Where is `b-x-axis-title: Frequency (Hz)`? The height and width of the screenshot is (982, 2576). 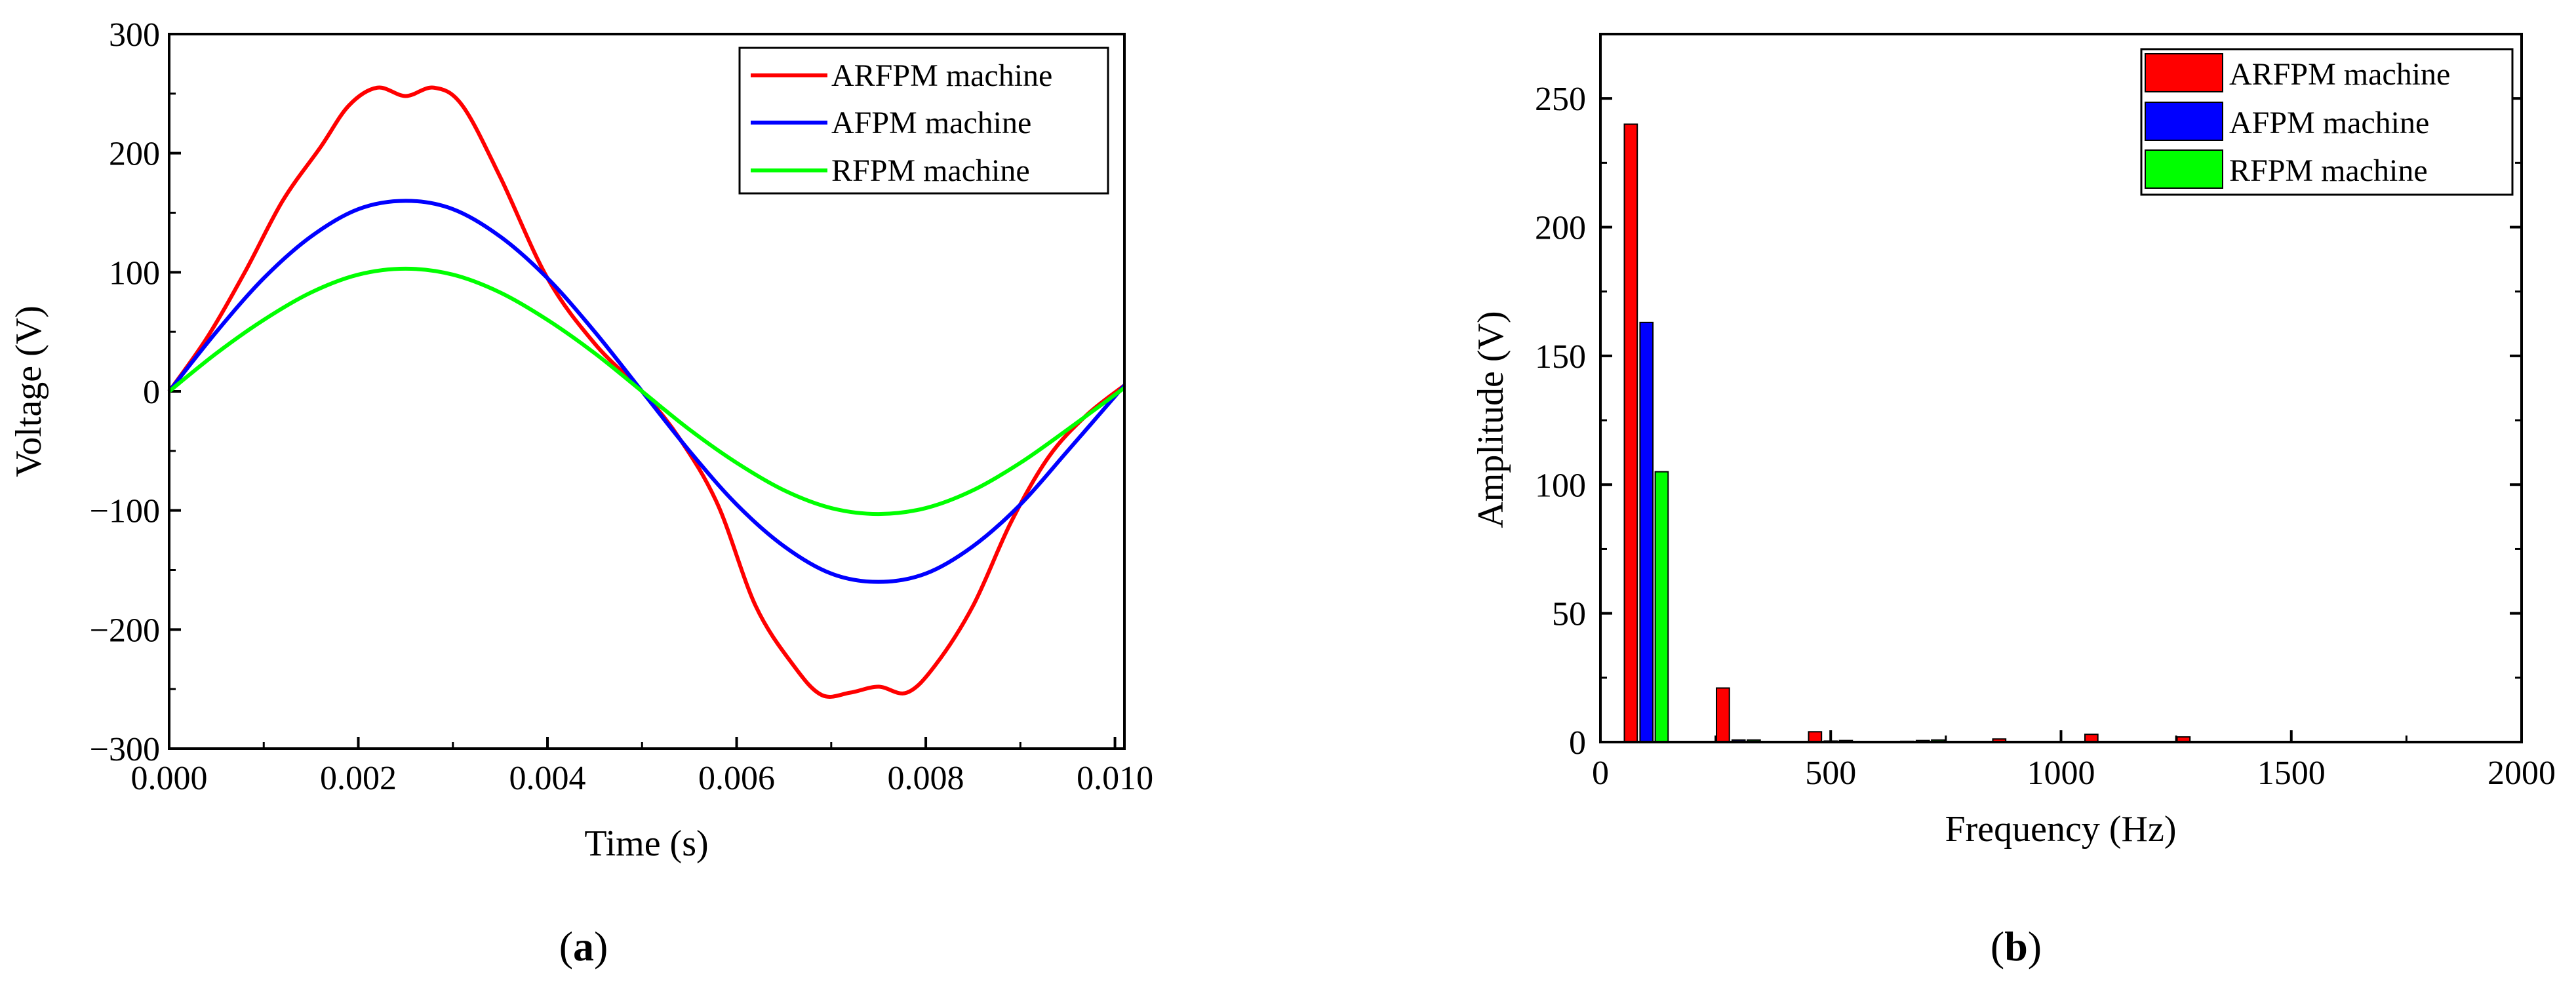 b-x-axis-title: Frequency (Hz) is located at coordinates (2061, 829).